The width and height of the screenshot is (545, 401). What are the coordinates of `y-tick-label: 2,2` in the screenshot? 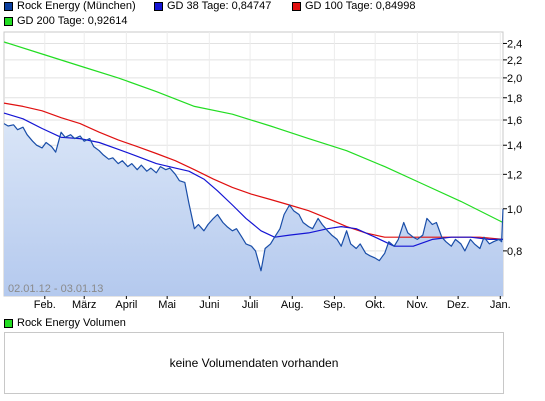 It's located at (514, 61).